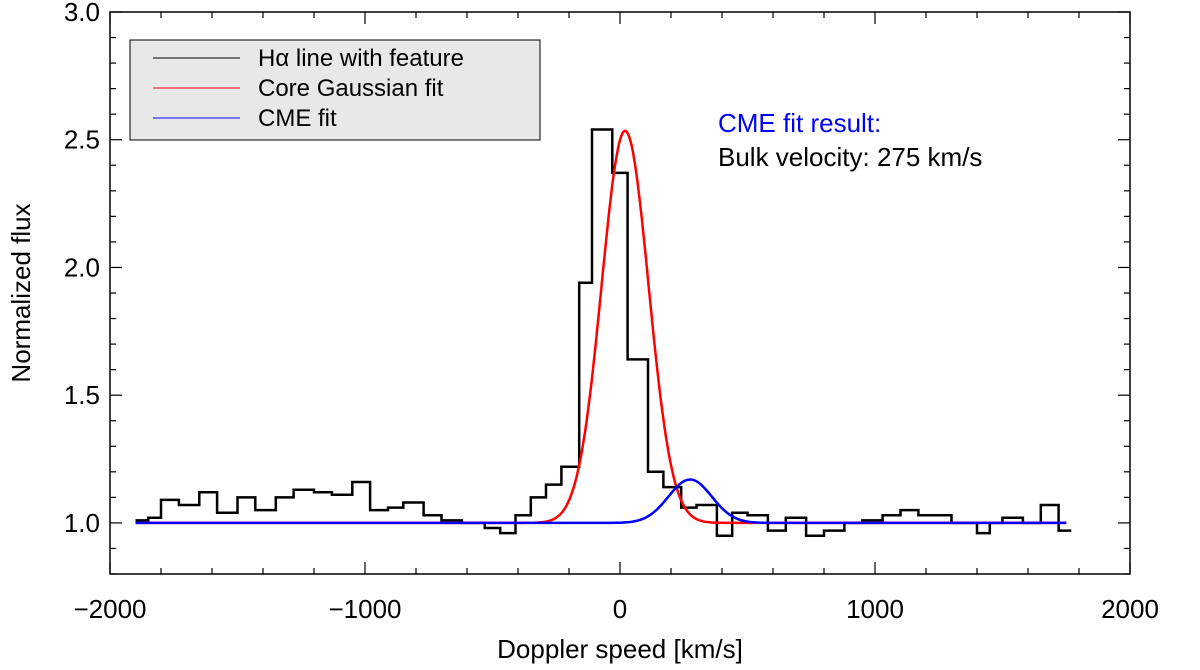  I want to click on bulk-velocity-text: Bulk velocity: 275 km/s, so click(850, 157).